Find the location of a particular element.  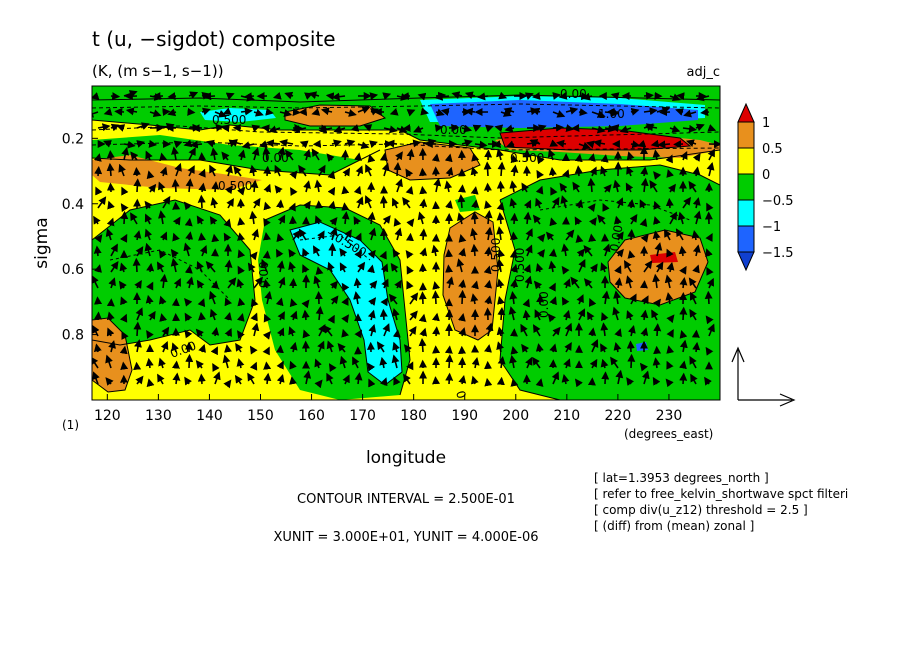

info-line: [ comp div(u_z12) threshold = 2.5 ] is located at coordinates (701, 510).